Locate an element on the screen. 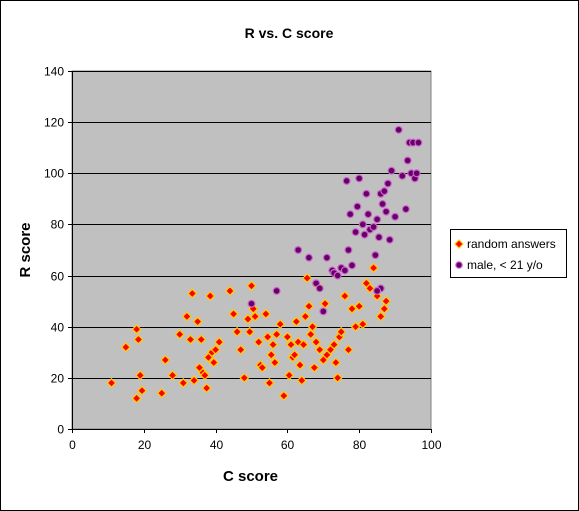 The width and height of the screenshot is (579, 511). y-axis-title: R score is located at coordinates (25, 249).